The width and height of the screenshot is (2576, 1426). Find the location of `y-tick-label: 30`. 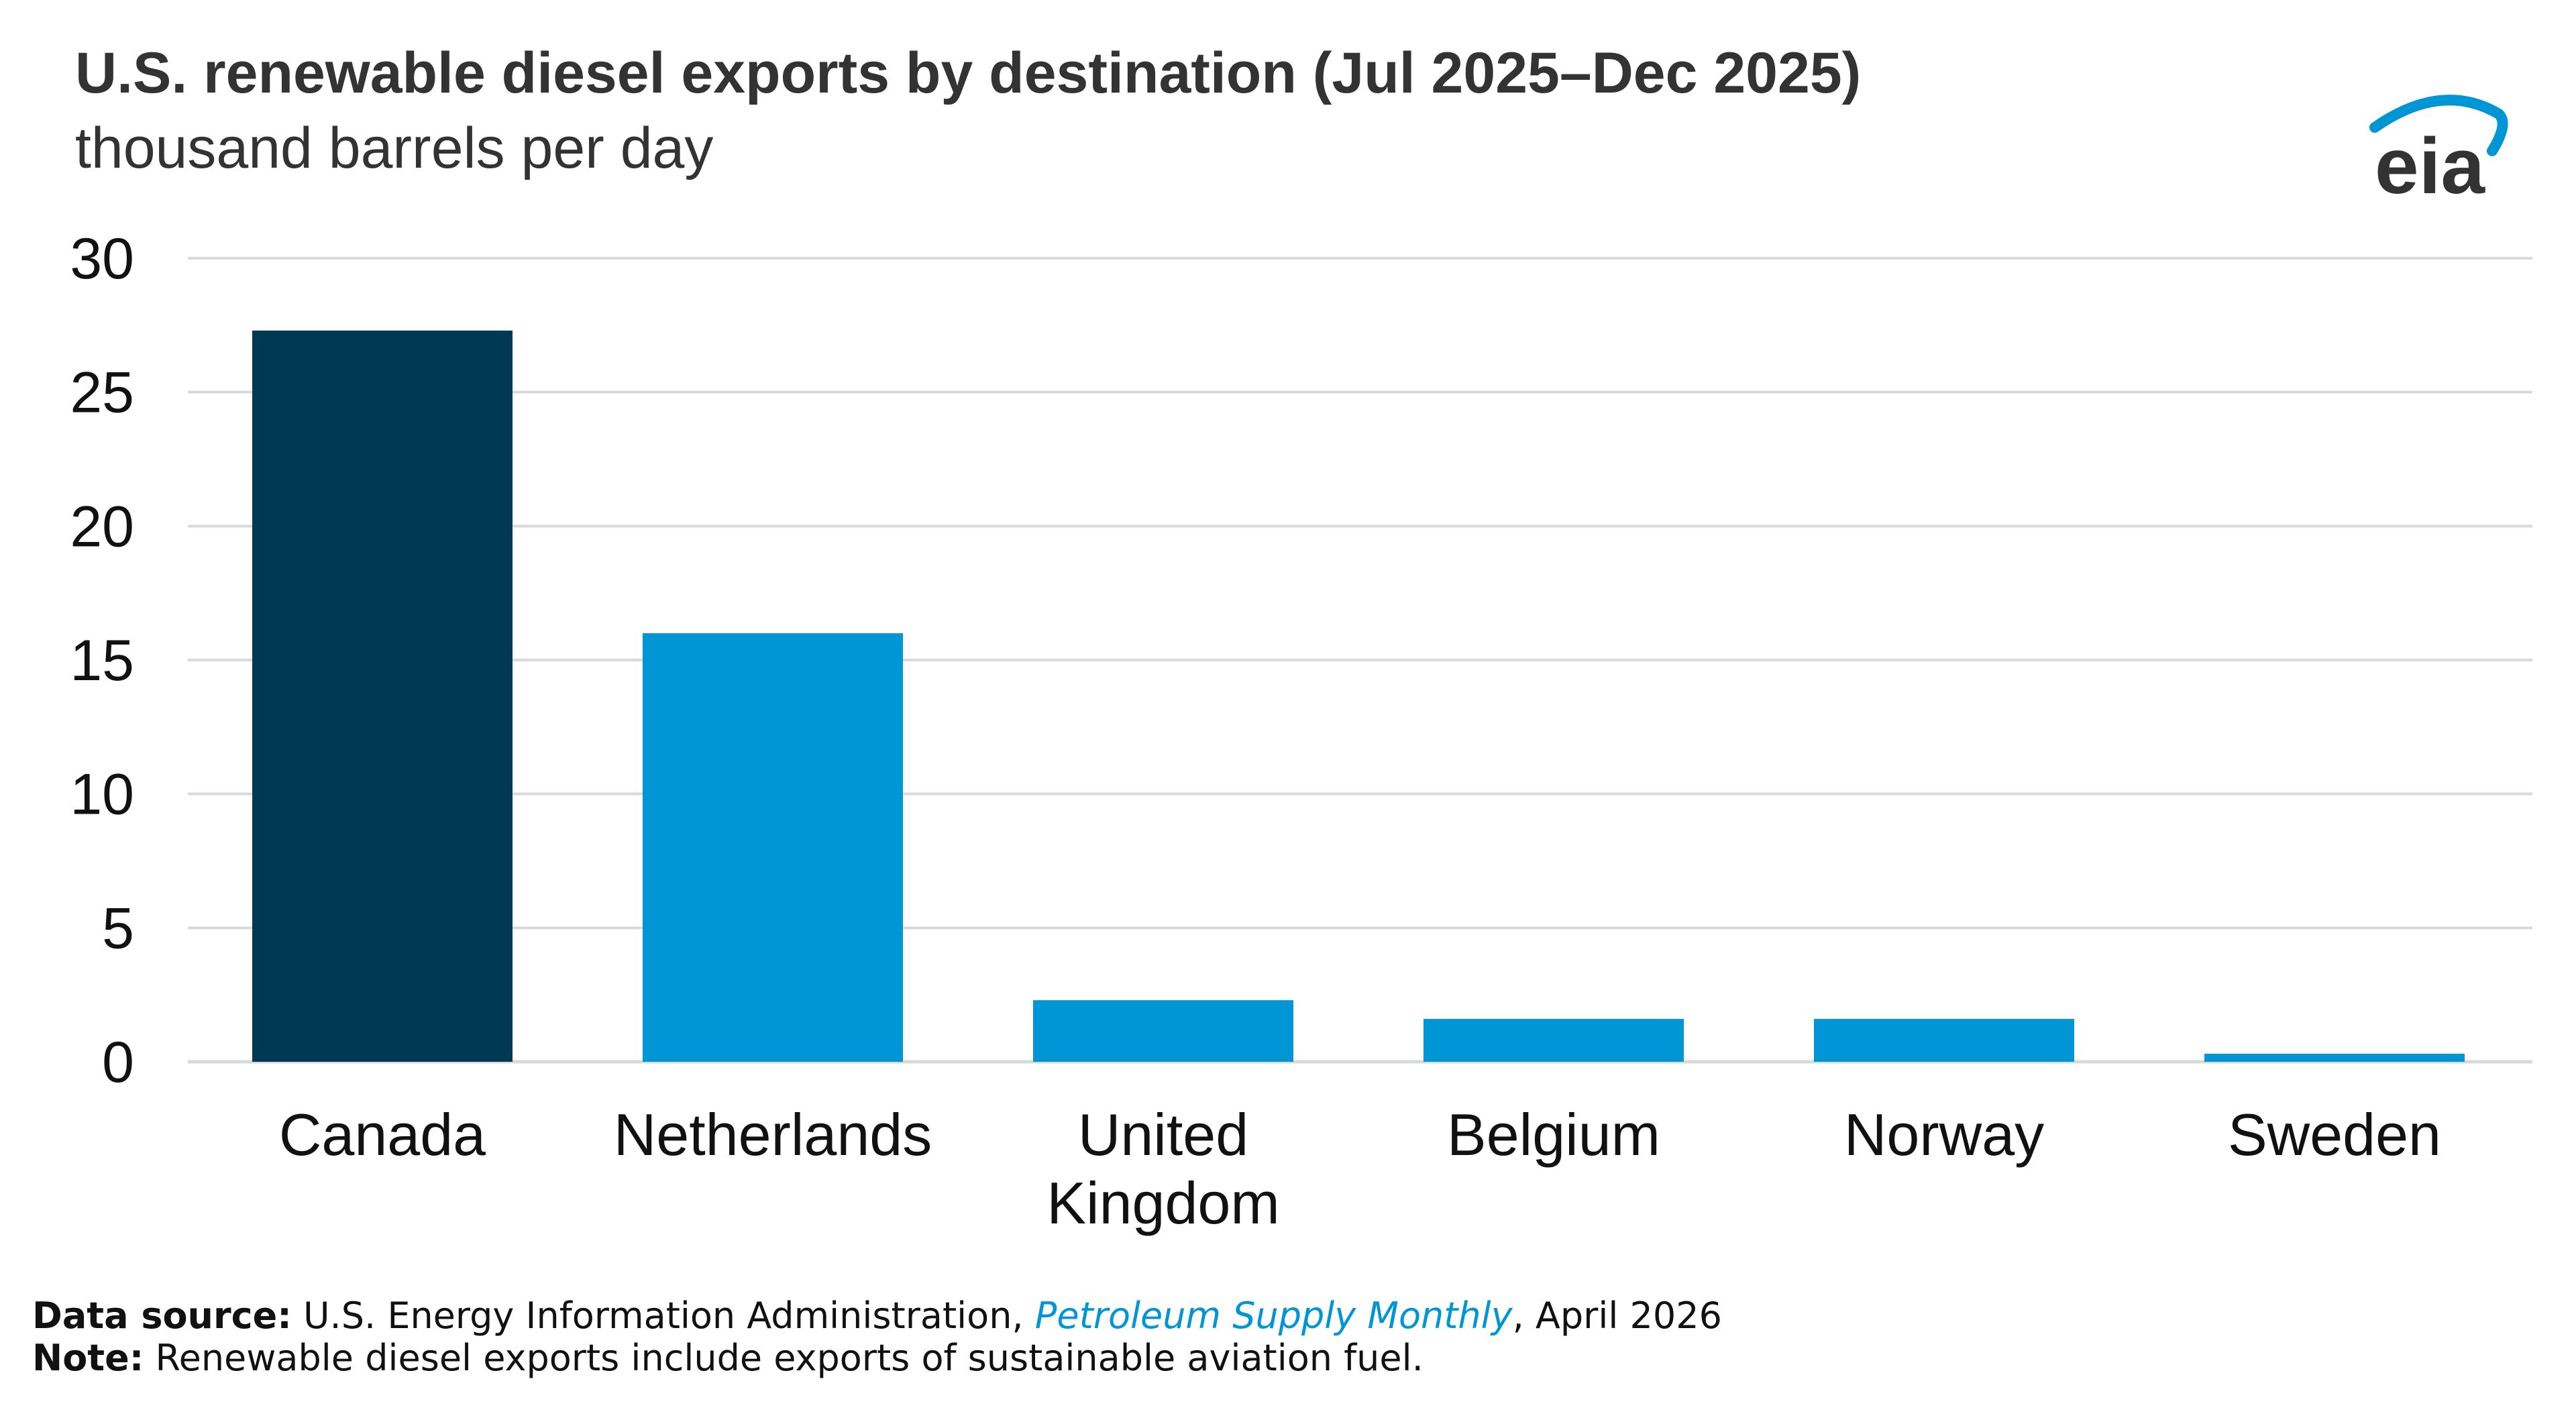

y-tick-label: 30 is located at coordinates (102, 259).